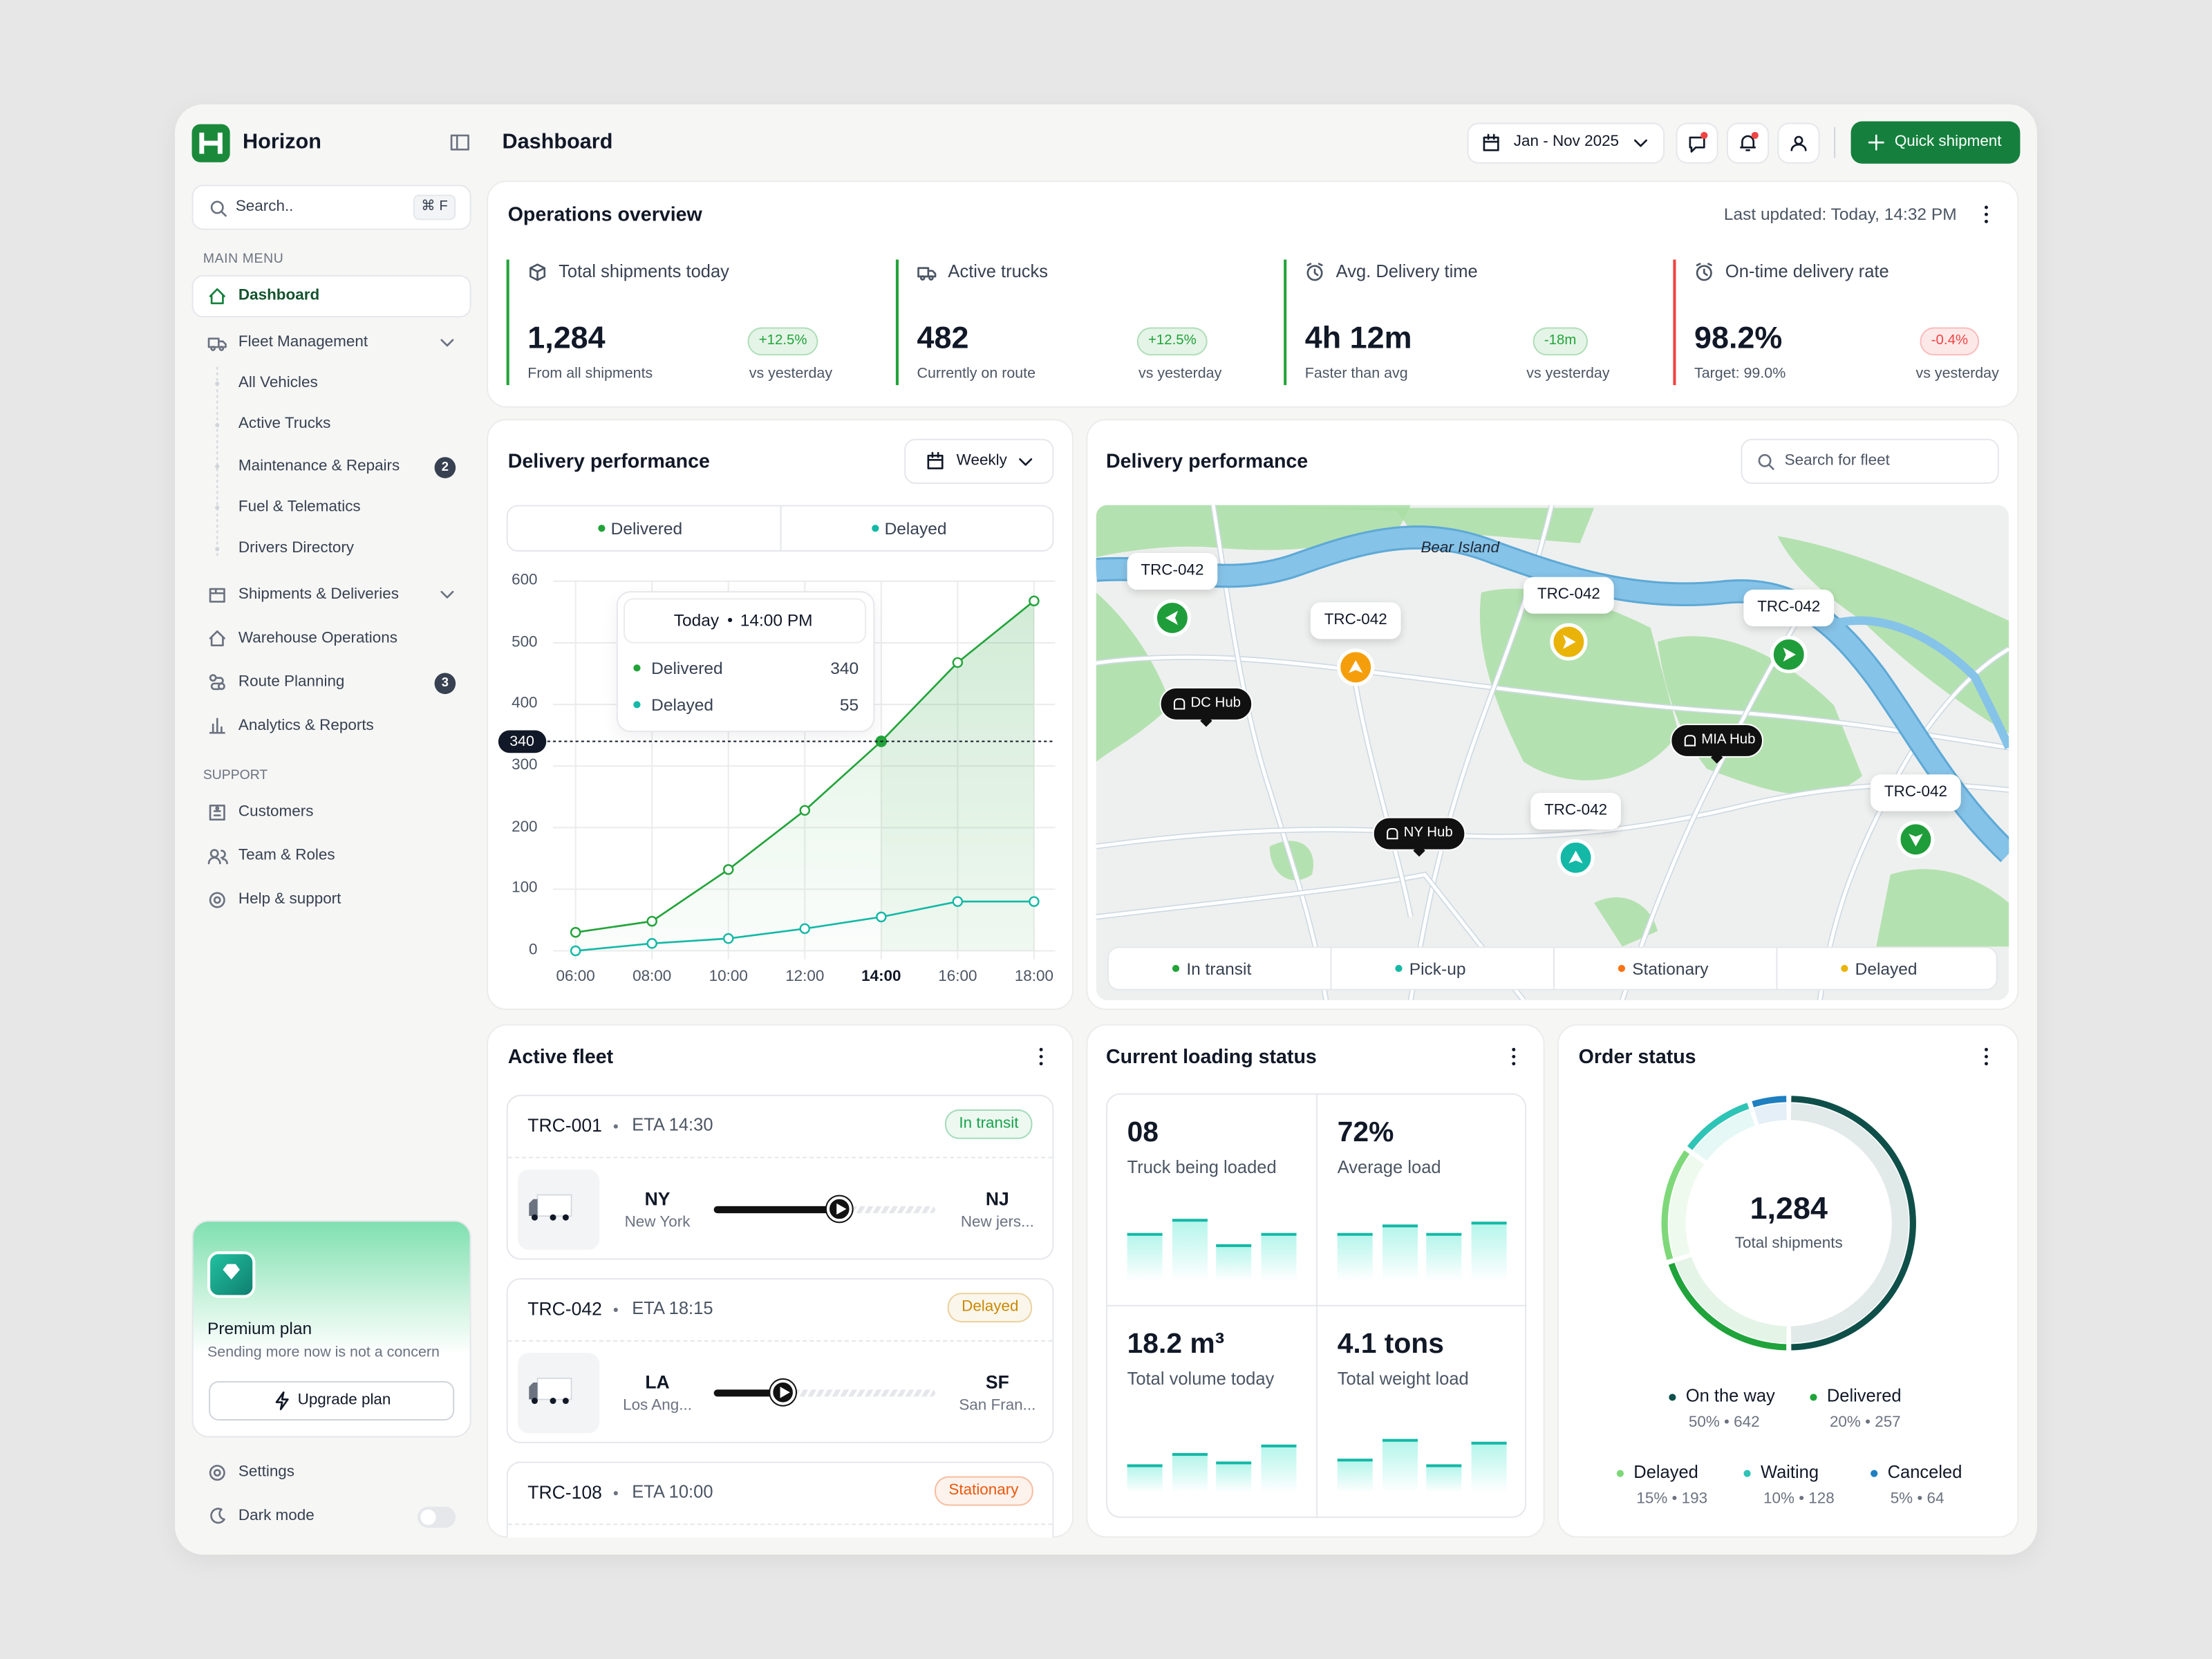  What do you see at coordinates (943, 337) in the screenshot?
I see `kpi-value: 482` at bounding box center [943, 337].